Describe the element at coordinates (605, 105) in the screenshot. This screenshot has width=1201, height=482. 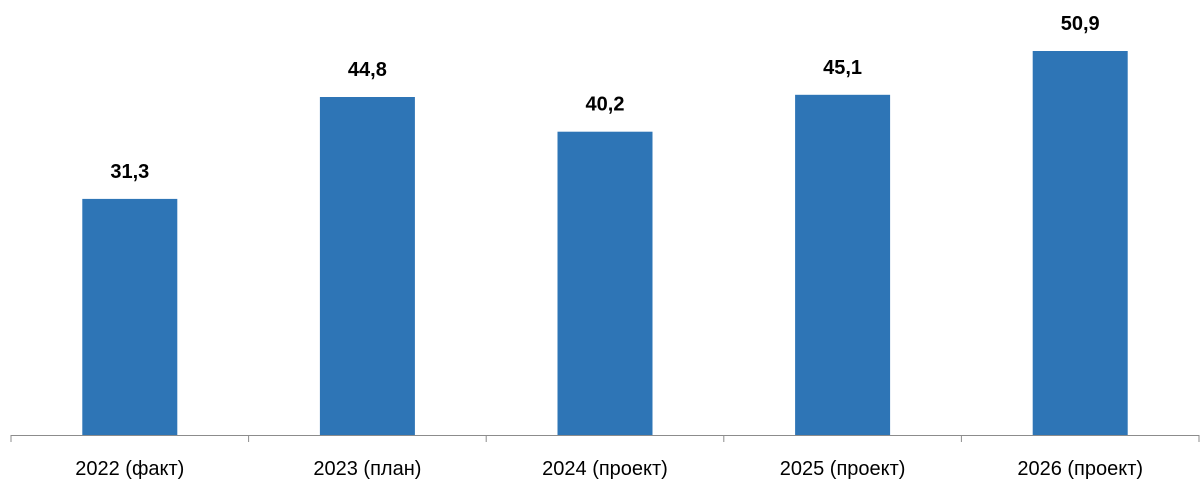
I see `data-label-3: 40,2` at that location.